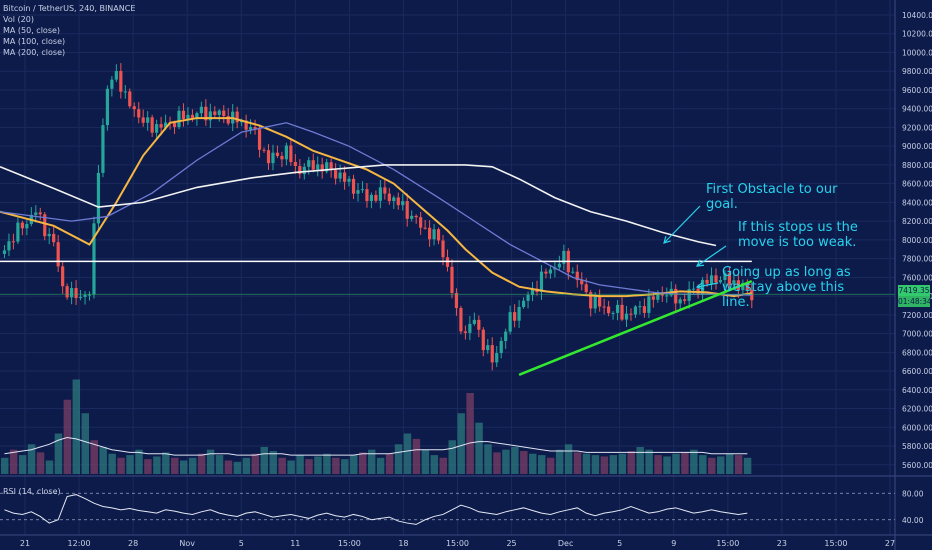  I want to click on annotation-line: If this stops us the, so click(798, 227).